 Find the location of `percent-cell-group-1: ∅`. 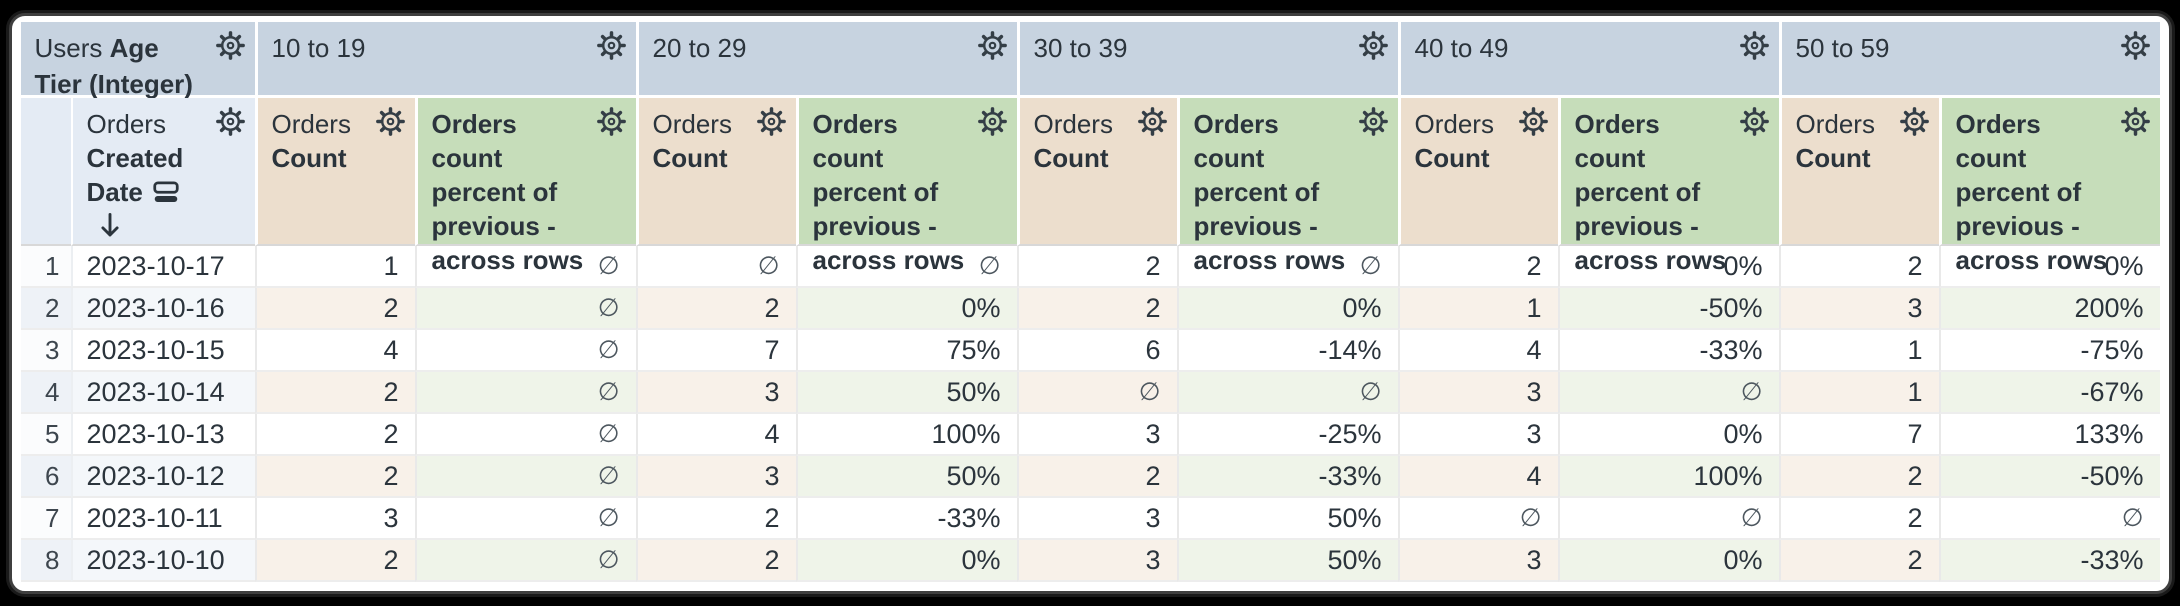

percent-cell-group-1: ∅ is located at coordinates (906, 267).